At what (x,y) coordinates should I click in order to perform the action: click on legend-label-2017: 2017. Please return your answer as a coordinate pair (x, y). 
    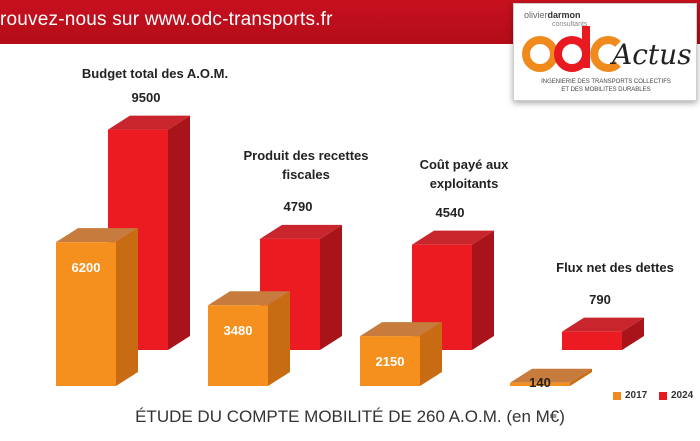
    Looking at the image, I should click on (636, 395).